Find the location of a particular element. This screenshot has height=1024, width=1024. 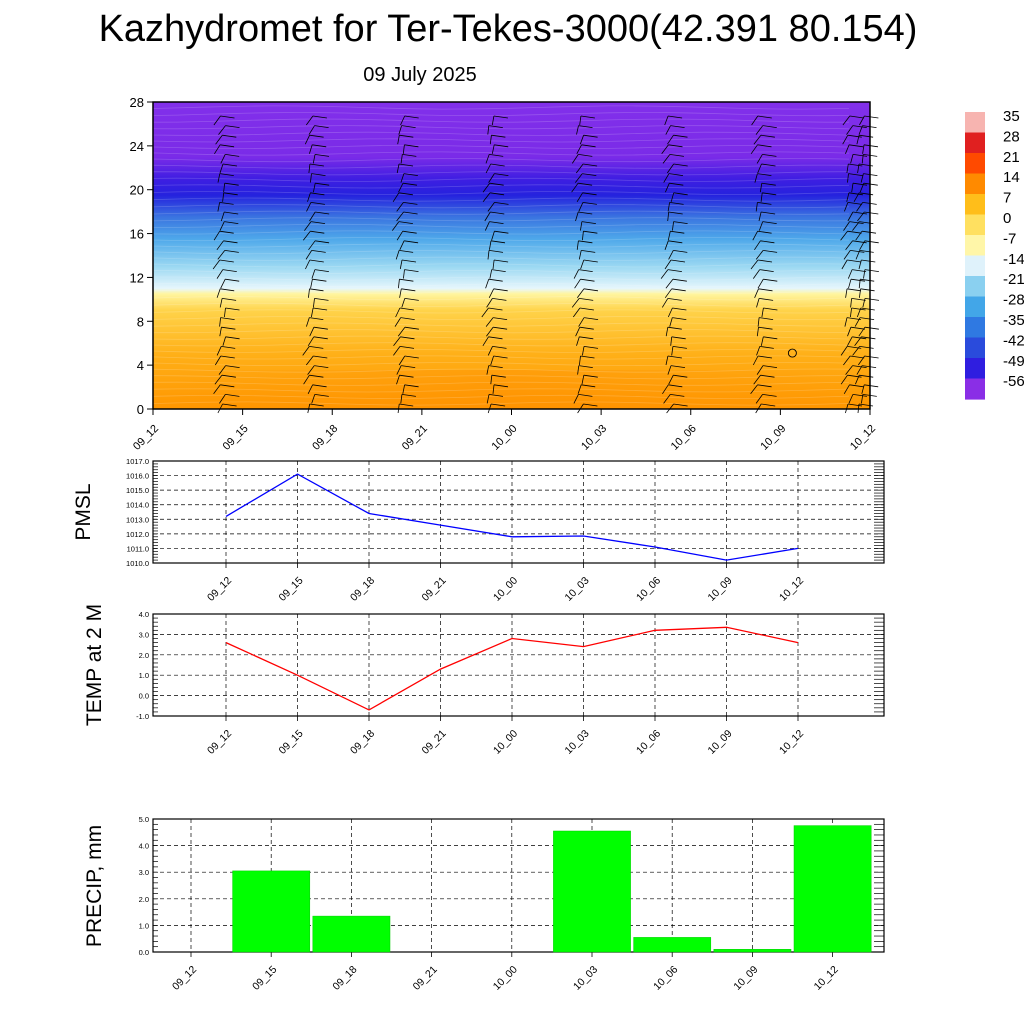

x-tick-label: 10_09 is located at coordinates (745, 978).